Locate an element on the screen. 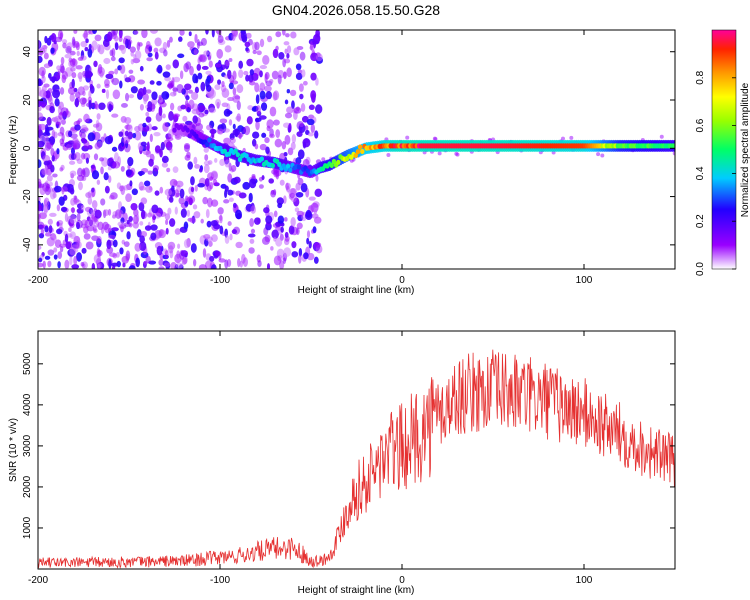 The width and height of the screenshot is (750, 600). colorbar-tick-label: 0.6 is located at coordinates (700, 125).